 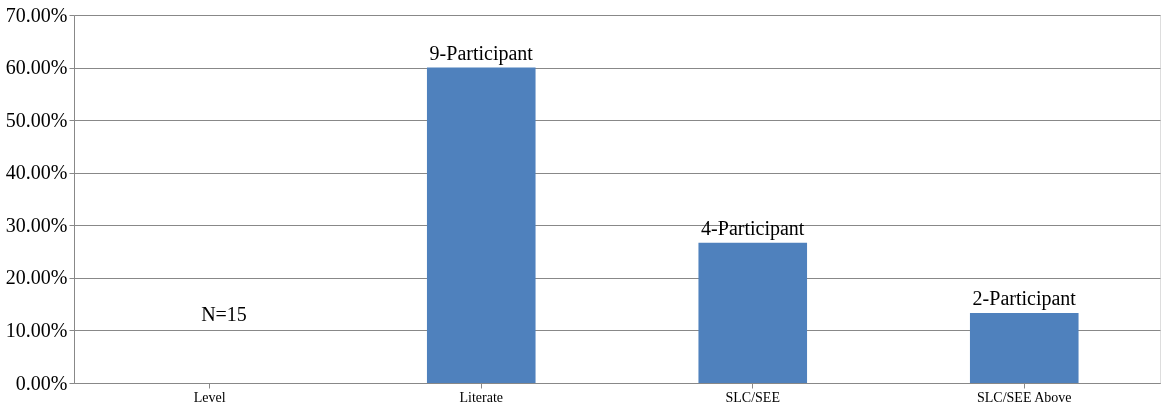 What do you see at coordinates (1024, 299) in the screenshot?
I see `annotation: 2-Participant` at bounding box center [1024, 299].